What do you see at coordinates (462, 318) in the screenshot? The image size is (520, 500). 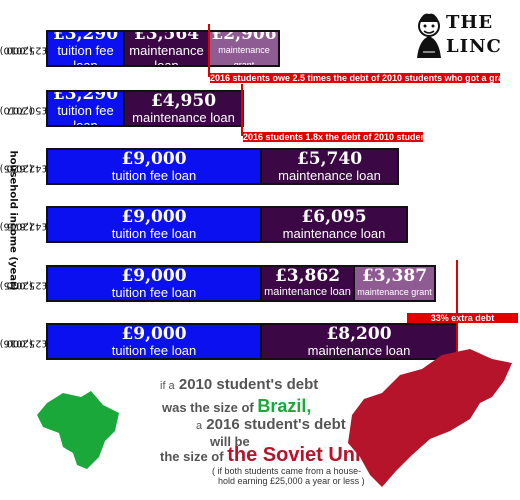 I see `annotation-33-percent: 33% extra debt` at bounding box center [462, 318].